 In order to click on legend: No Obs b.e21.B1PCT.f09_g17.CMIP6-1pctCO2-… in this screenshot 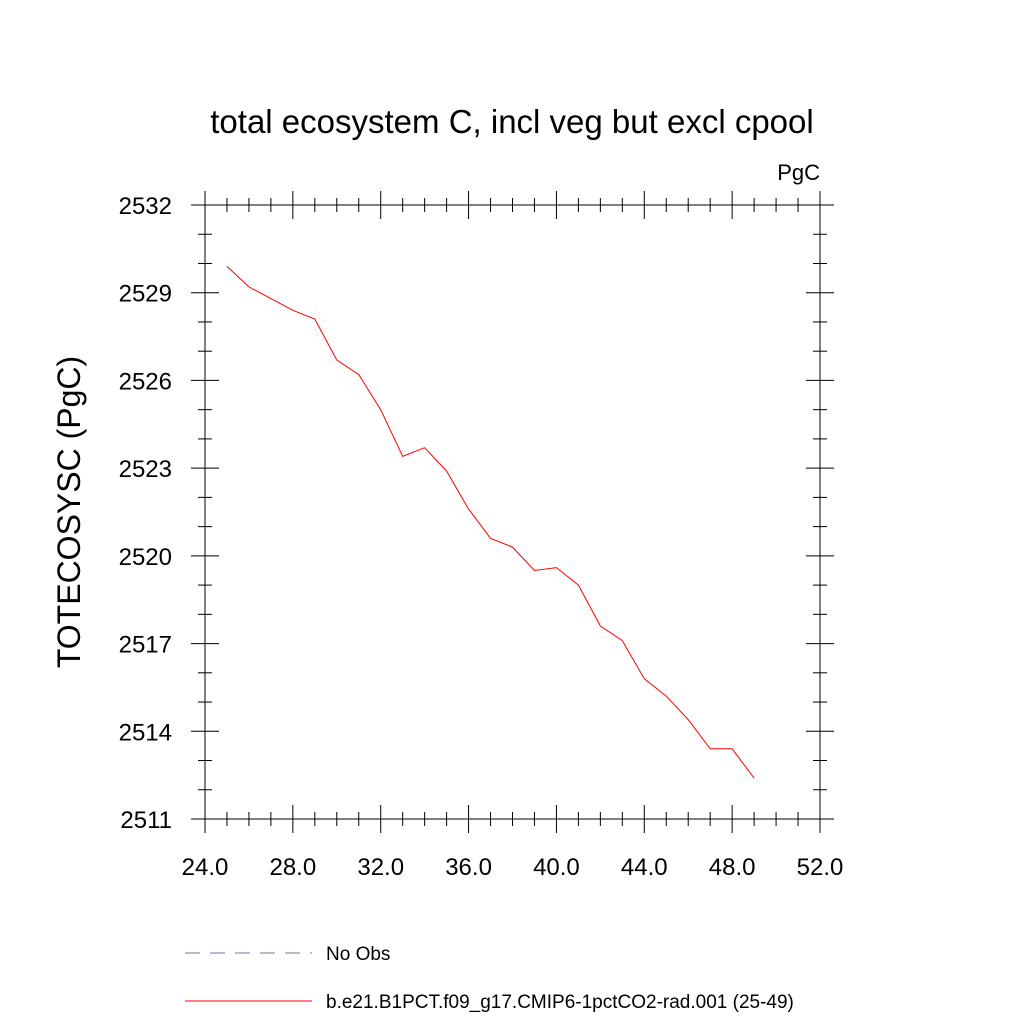, I will do `click(489, 978)`.